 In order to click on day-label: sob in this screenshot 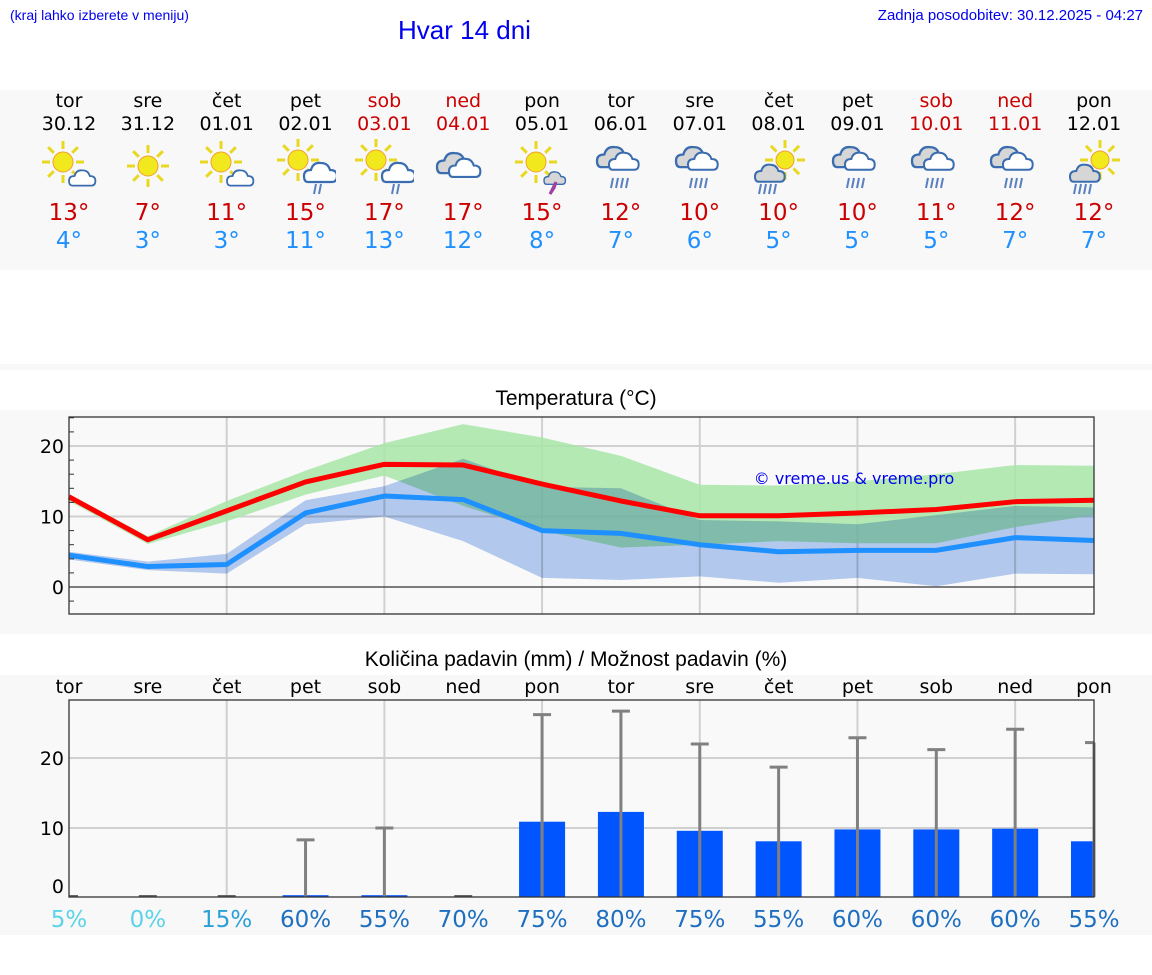, I will do `click(385, 687)`.